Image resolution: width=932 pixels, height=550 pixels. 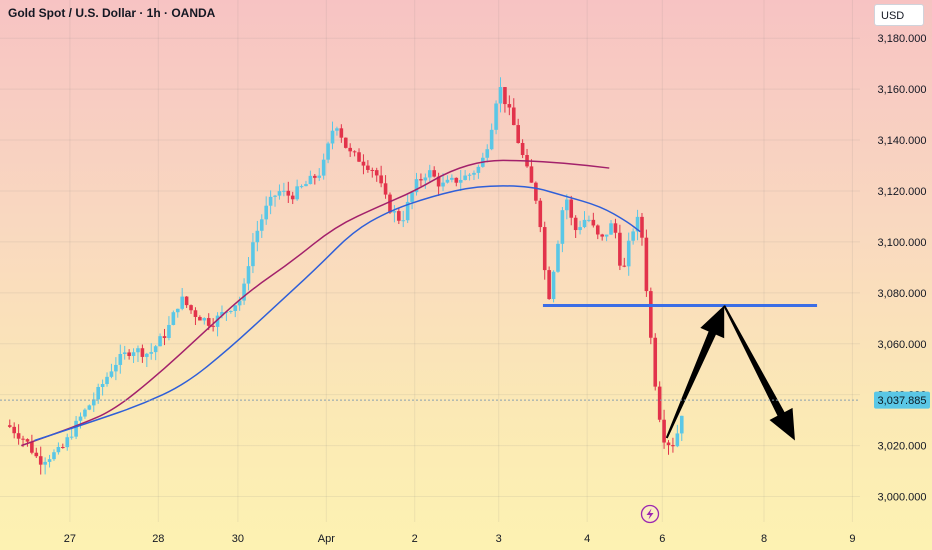 What do you see at coordinates (899, 15) in the screenshot?
I see `currency-button: USD` at bounding box center [899, 15].